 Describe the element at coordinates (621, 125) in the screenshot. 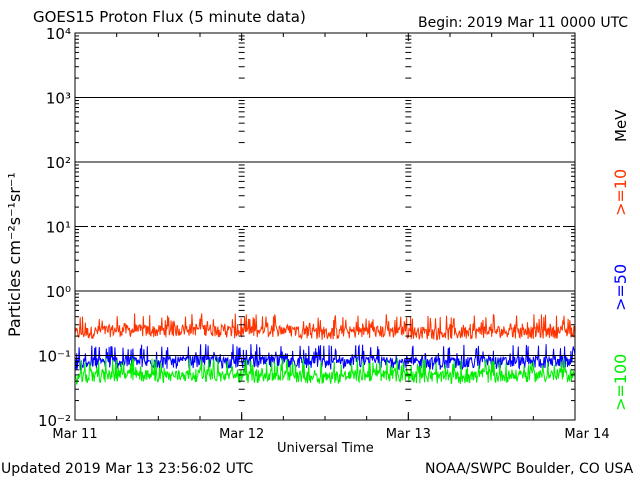

I see `legend-unit: MeV` at that location.